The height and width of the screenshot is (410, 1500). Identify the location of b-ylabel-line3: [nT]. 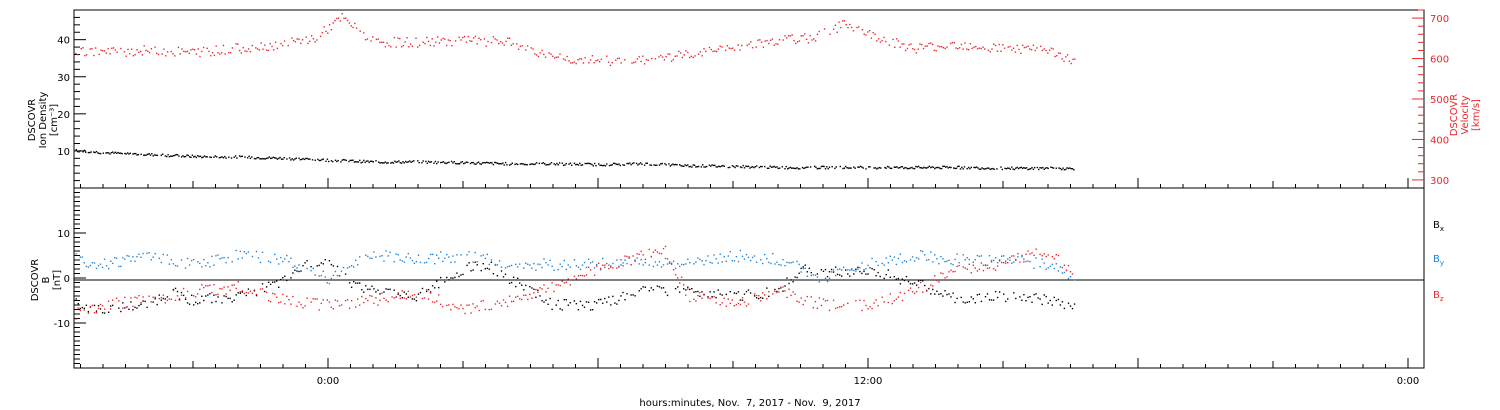
(57, 280).